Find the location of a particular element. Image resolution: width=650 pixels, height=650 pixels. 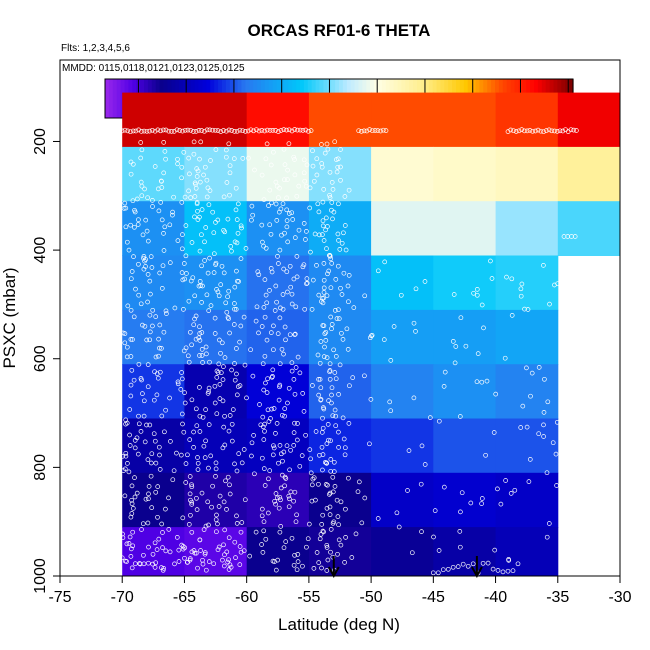

y-tick-label: 800 is located at coordinates (40, 467).